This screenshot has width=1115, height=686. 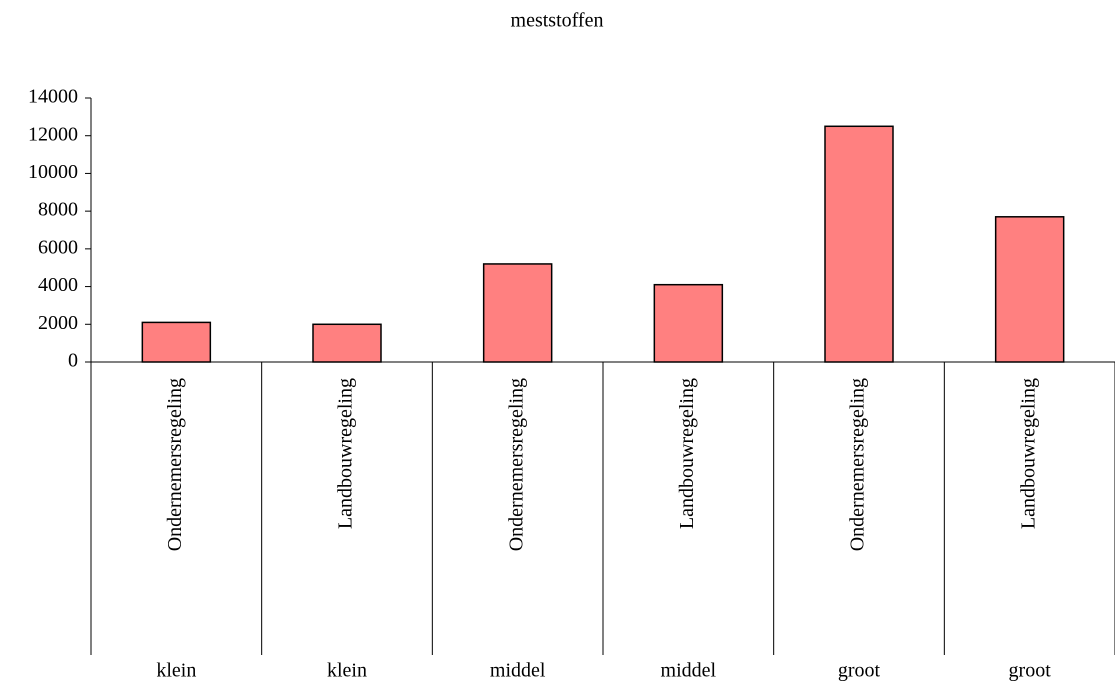 What do you see at coordinates (58, 210) in the screenshot?
I see `y-tick-label: 8000` at bounding box center [58, 210].